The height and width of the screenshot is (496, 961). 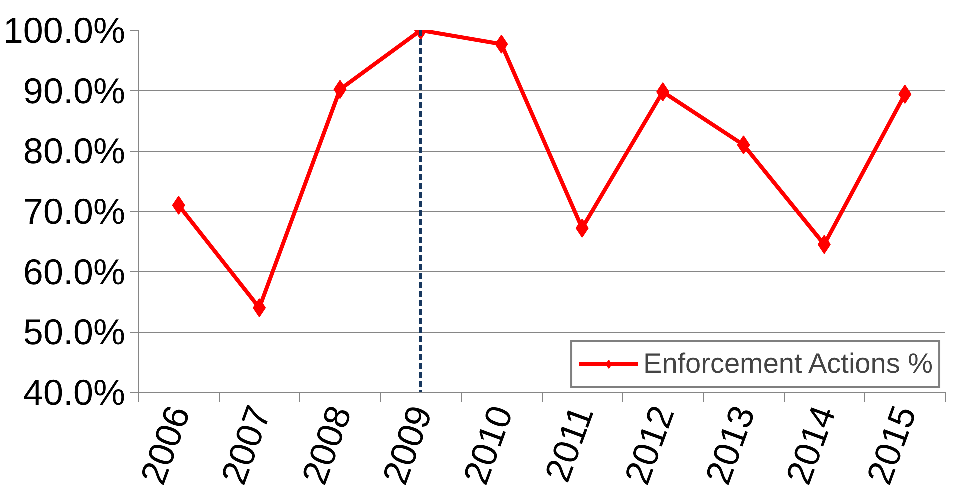 What do you see at coordinates (74, 392) in the screenshot?
I see `y-tick-label: 40.0%` at bounding box center [74, 392].